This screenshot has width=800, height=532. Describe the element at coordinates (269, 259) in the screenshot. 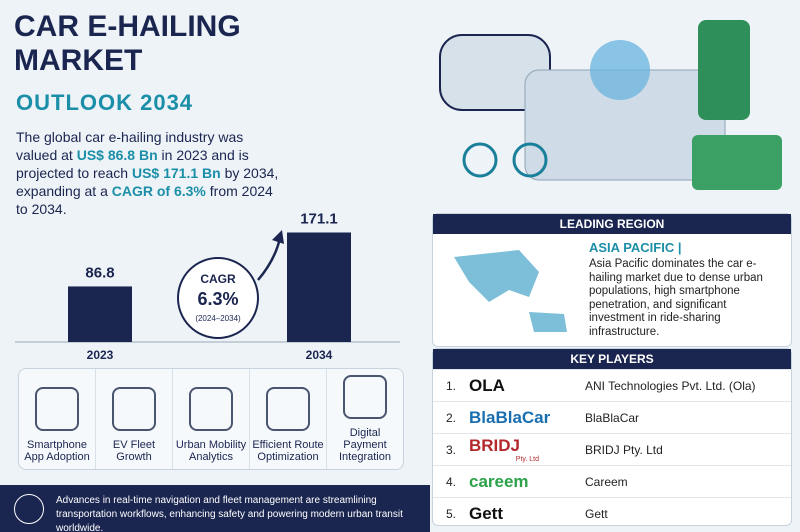

I see `growth-arrow` at that location.